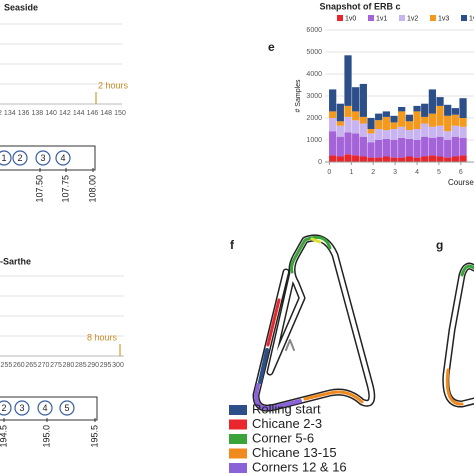 The image size is (474, 474). I want to click on x-tick-label: 5, so click(439, 172).